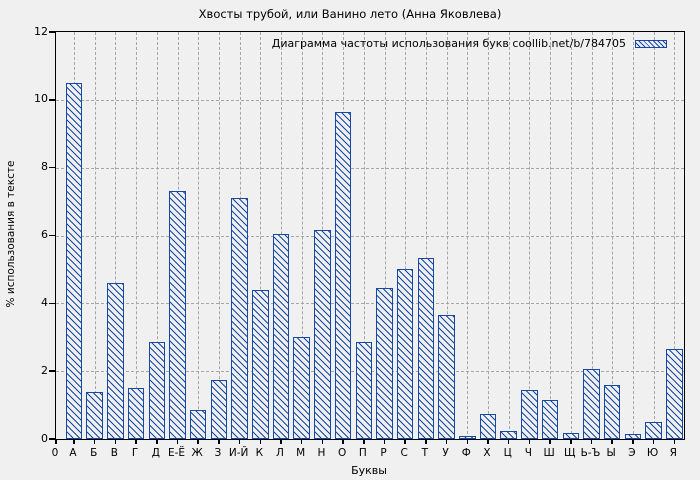  What do you see at coordinates (467, 441) in the screenshot?
I see `x-tick-Ф` at bounding box center [467, 441].